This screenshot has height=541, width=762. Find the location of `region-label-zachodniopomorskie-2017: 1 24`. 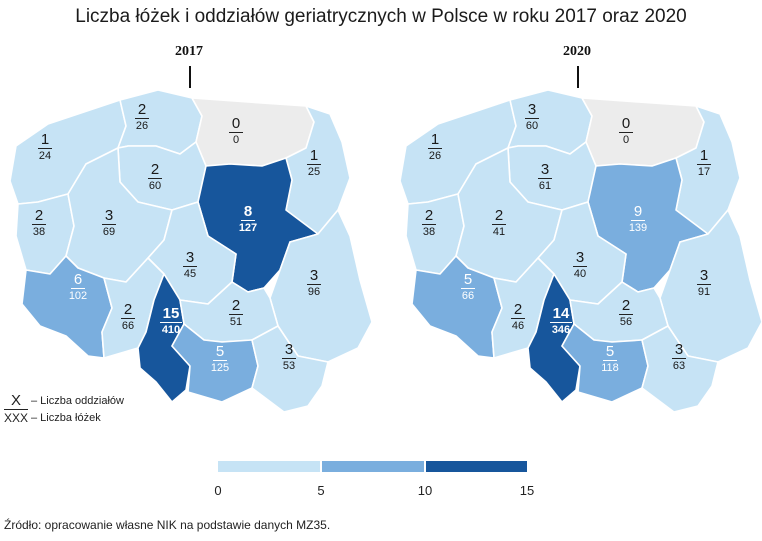

region-label-zachodniopomorskie-2017: 1 24 is located at coordinates (45, 147).